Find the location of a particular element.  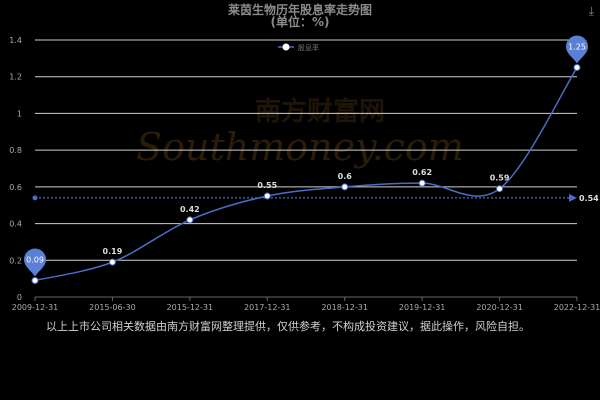

y-tick-label: 0.6 is located at coordinates (15, 187).